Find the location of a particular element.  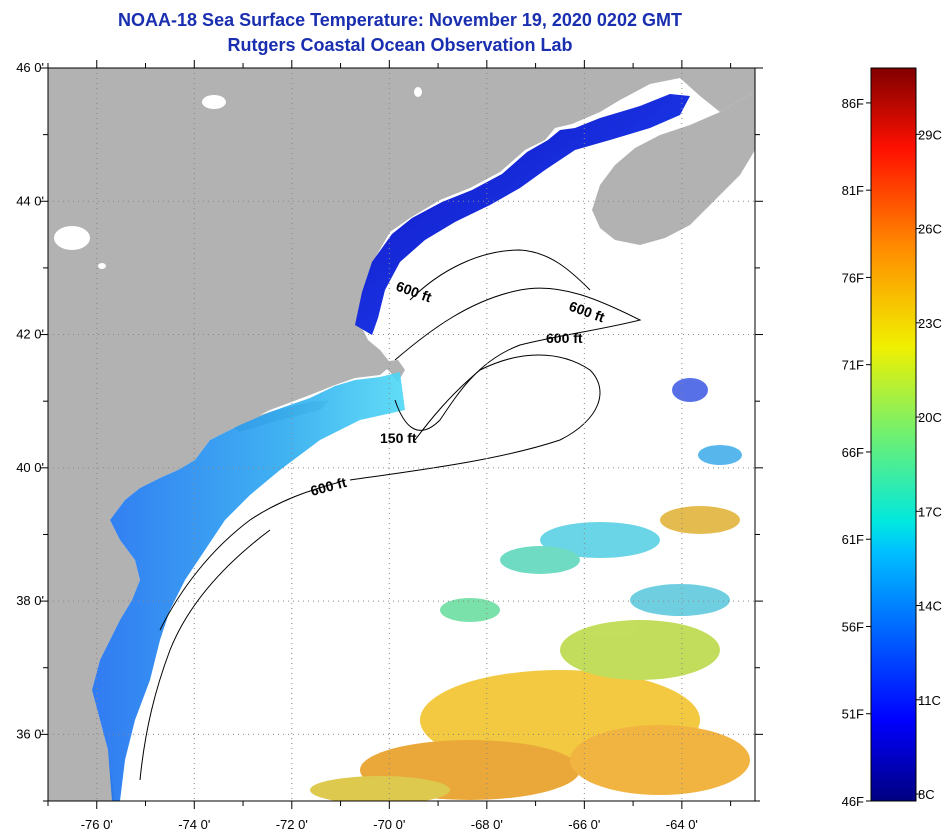

fahrenheit-label: 86F is located at coordinates (853, 103).